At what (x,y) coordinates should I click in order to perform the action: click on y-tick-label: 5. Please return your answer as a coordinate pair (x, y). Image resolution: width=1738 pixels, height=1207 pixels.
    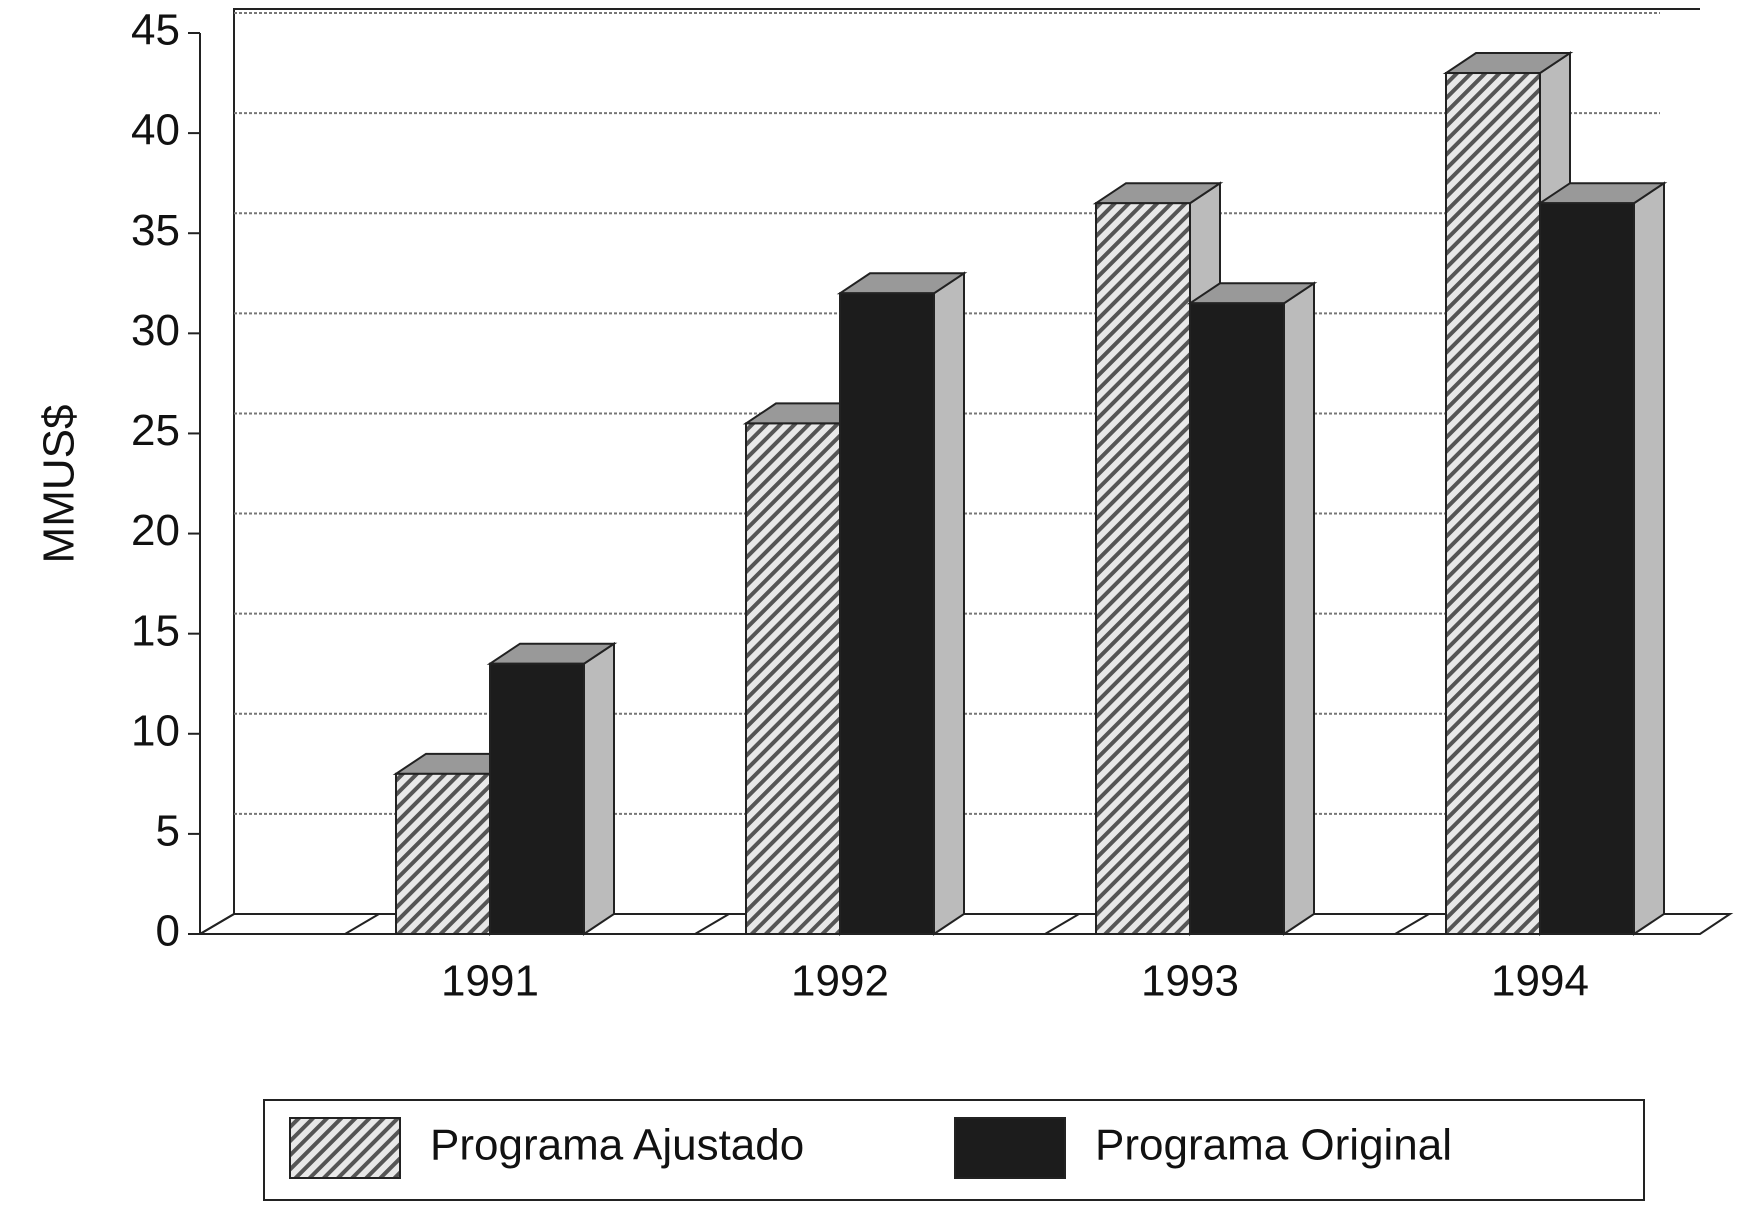
    Looking at the image, I should click on (168, 831).